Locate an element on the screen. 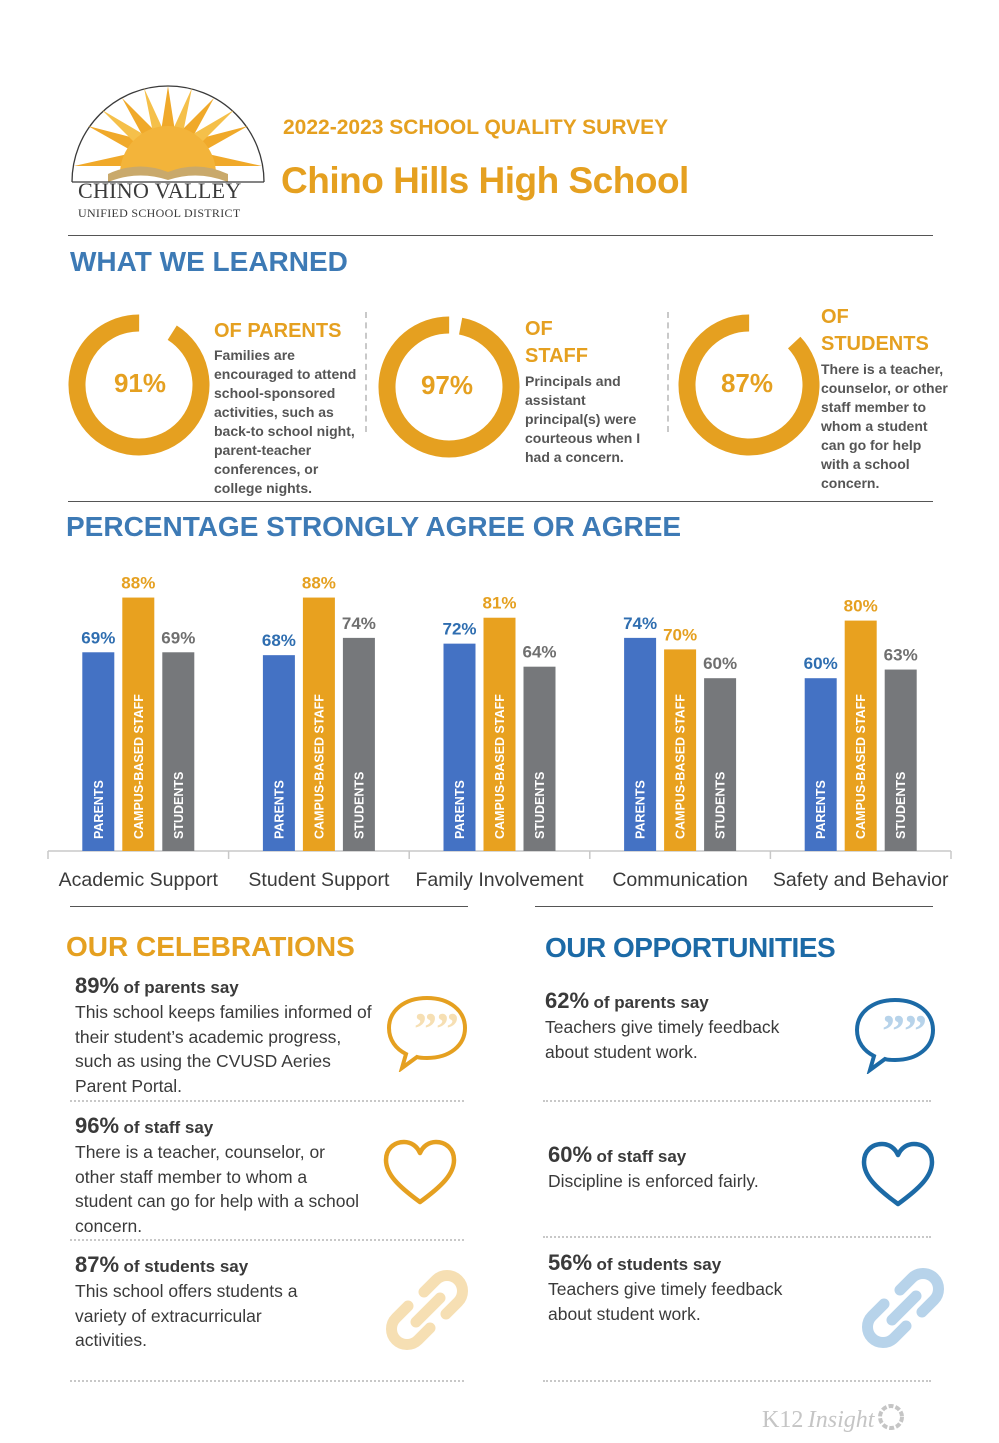 Image resolution: width=999 pixels, height=1443 pixels. data-label: 64% is located at coordinates (539, 652).